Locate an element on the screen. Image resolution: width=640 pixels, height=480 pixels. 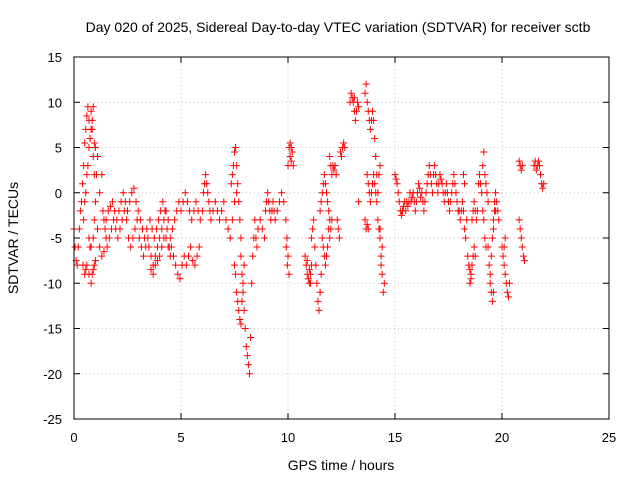
y-tick-labels: -25 -20 -15 -10 -5 0 5 10 15 is located at coordinates (52, 238).